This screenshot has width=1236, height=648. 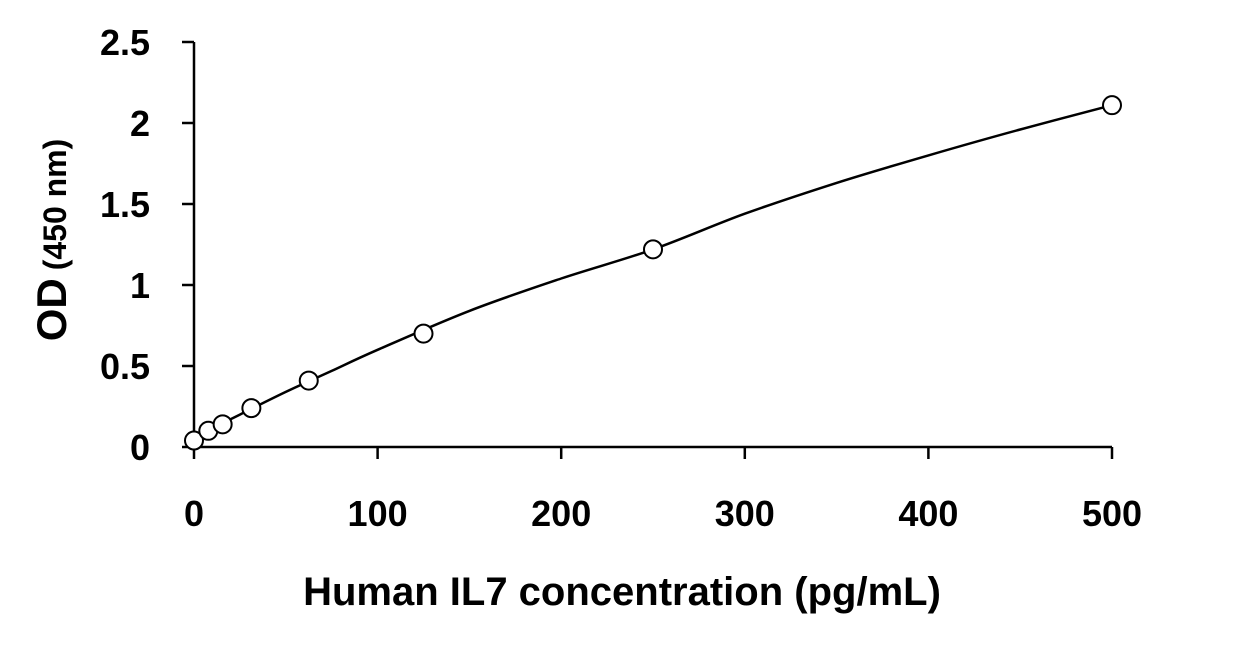 I want to click on x-axis-ticks: 0 100 200 300 400 500, so click(x=663, y=490).